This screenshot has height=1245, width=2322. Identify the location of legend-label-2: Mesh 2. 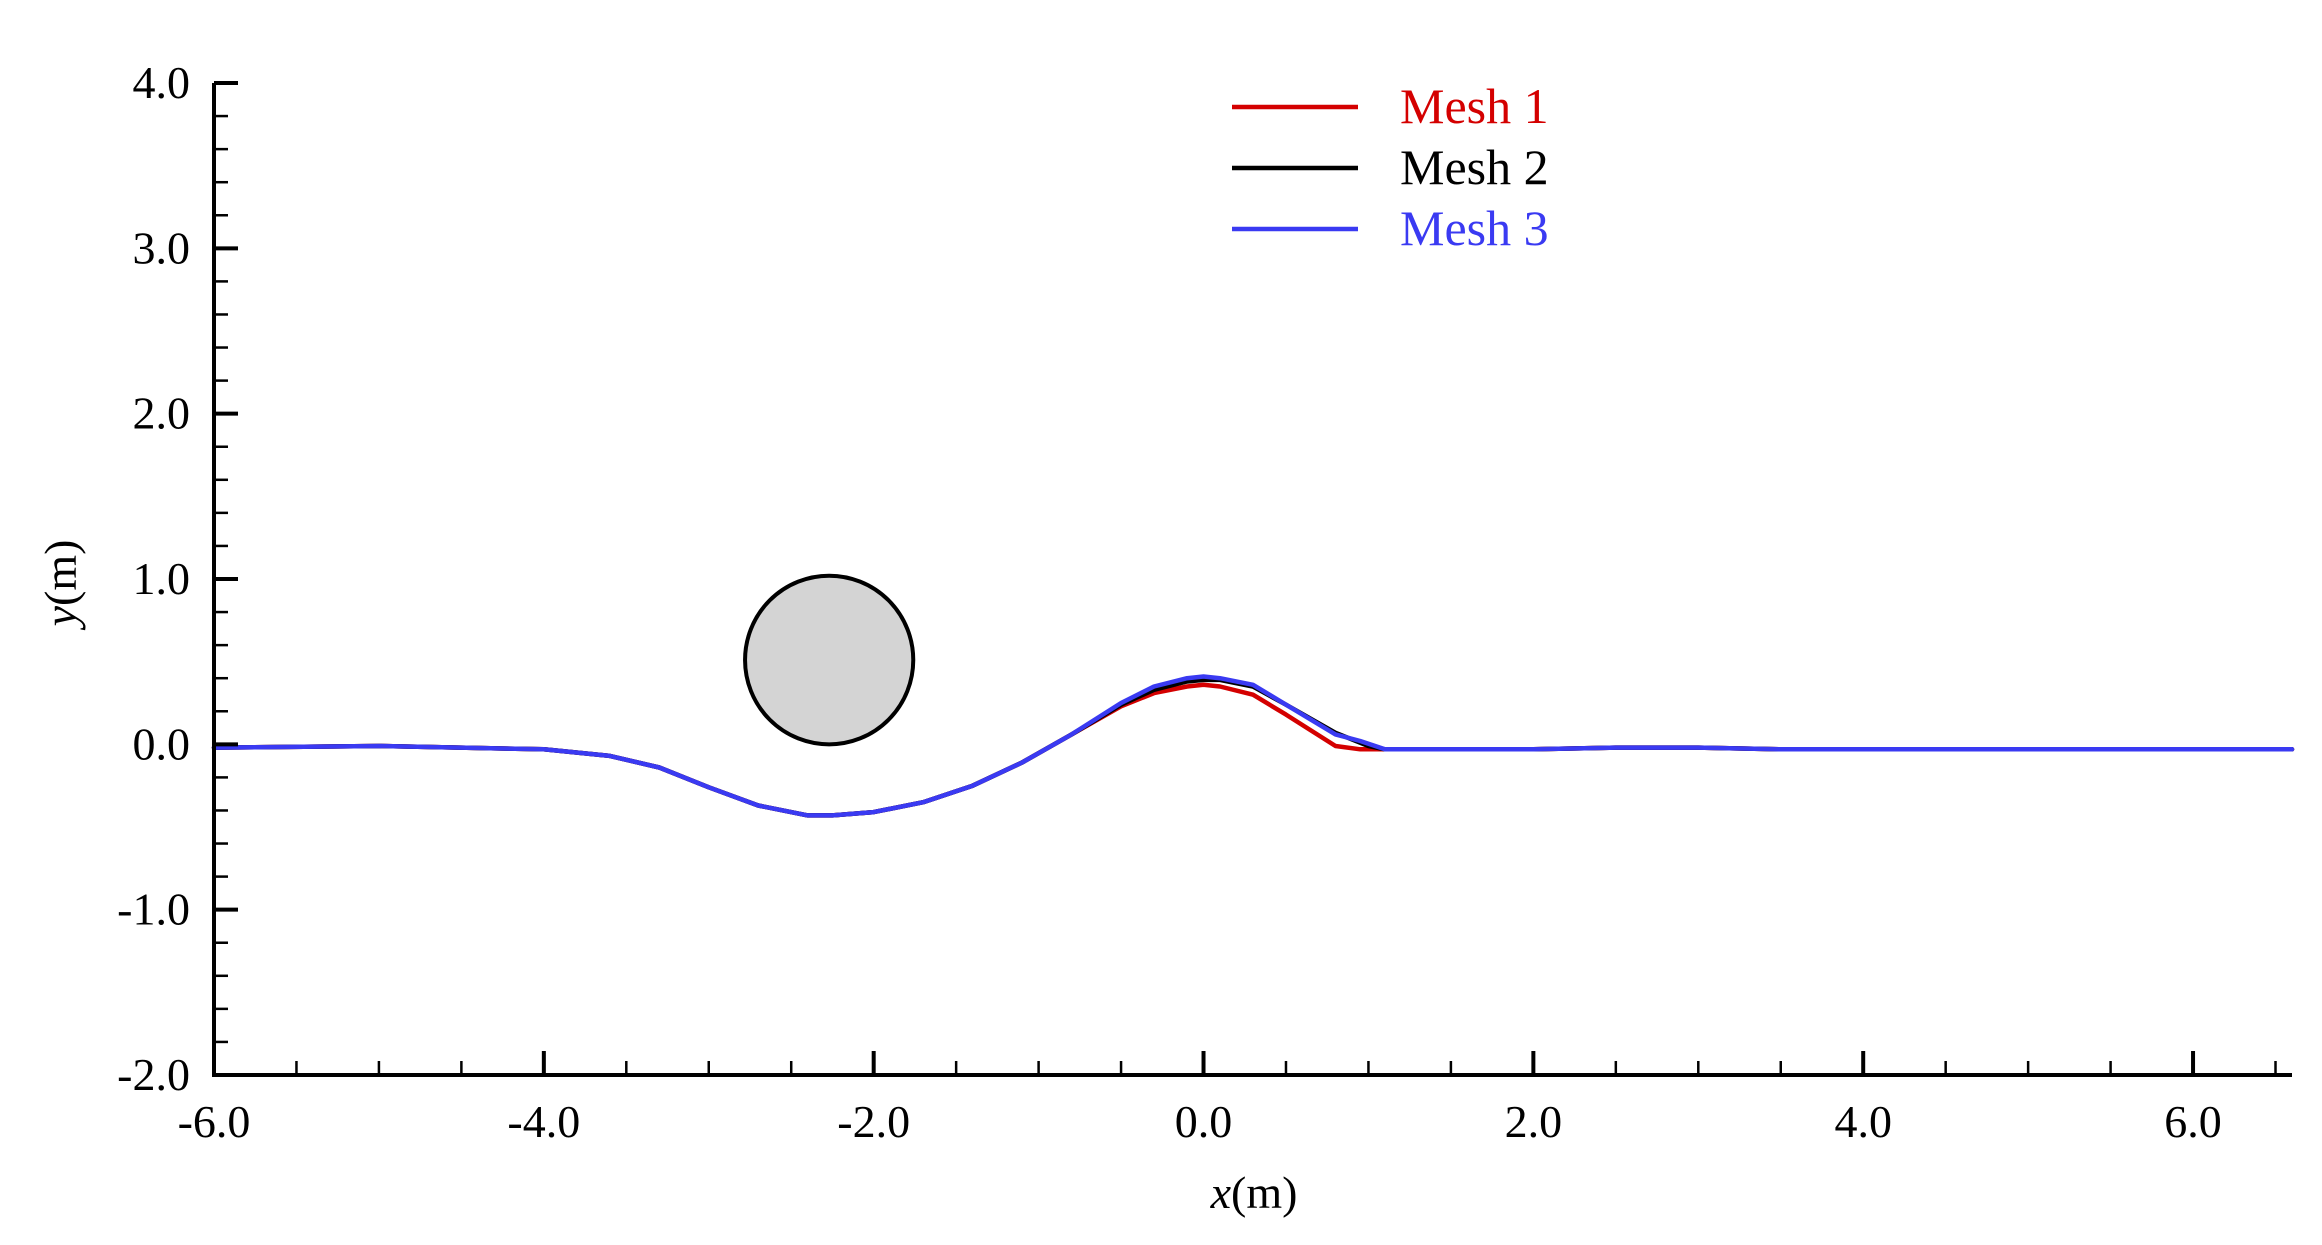
(1474, 167).